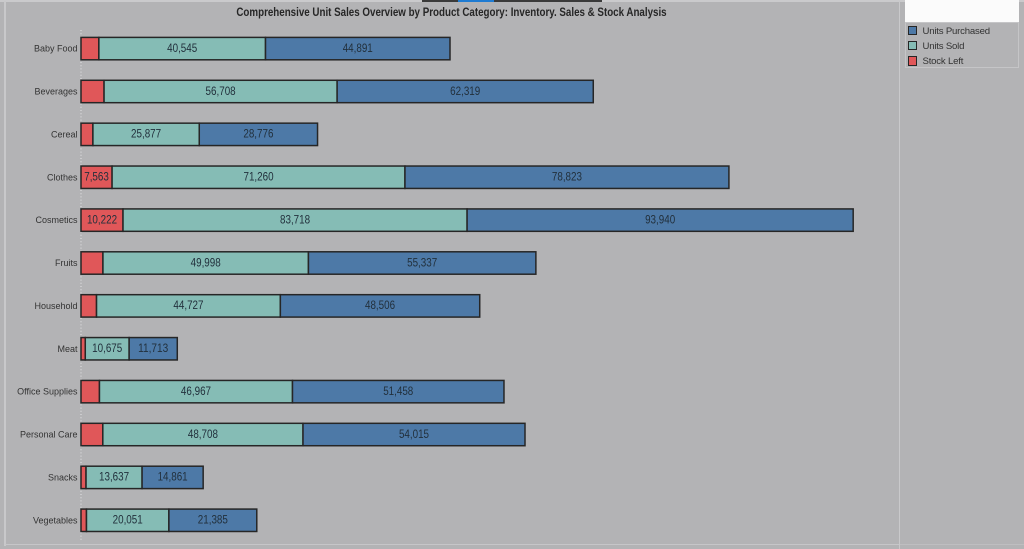 The width and height of the screenshot is (1024, 549). Describe the element at coordinates (102, 220) in the screenshot. I see `svg-text: 10,222` at that location.